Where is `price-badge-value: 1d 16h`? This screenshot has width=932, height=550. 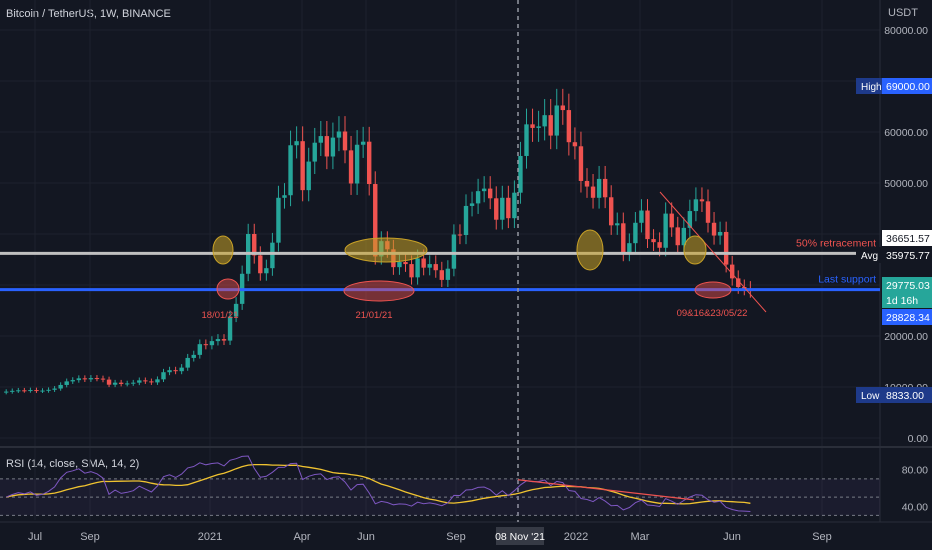 price-badge-value: 1d 16h is located at coordinates (902, 301).